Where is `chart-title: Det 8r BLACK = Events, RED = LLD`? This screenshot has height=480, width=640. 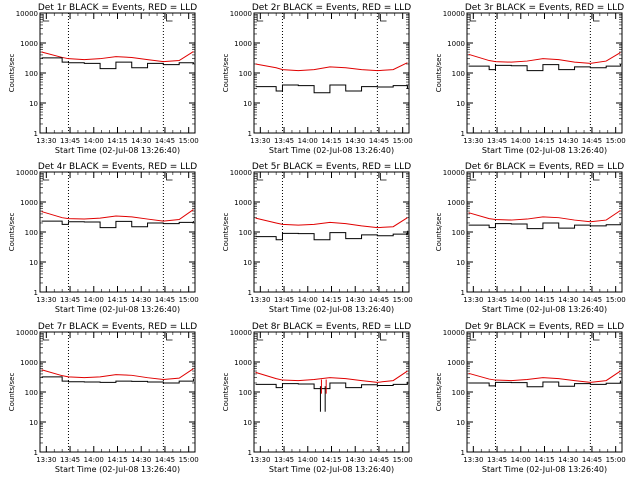
chart-title: Det 8r BLACK = Events, RED = LLD is located at coordinates (331, 327).